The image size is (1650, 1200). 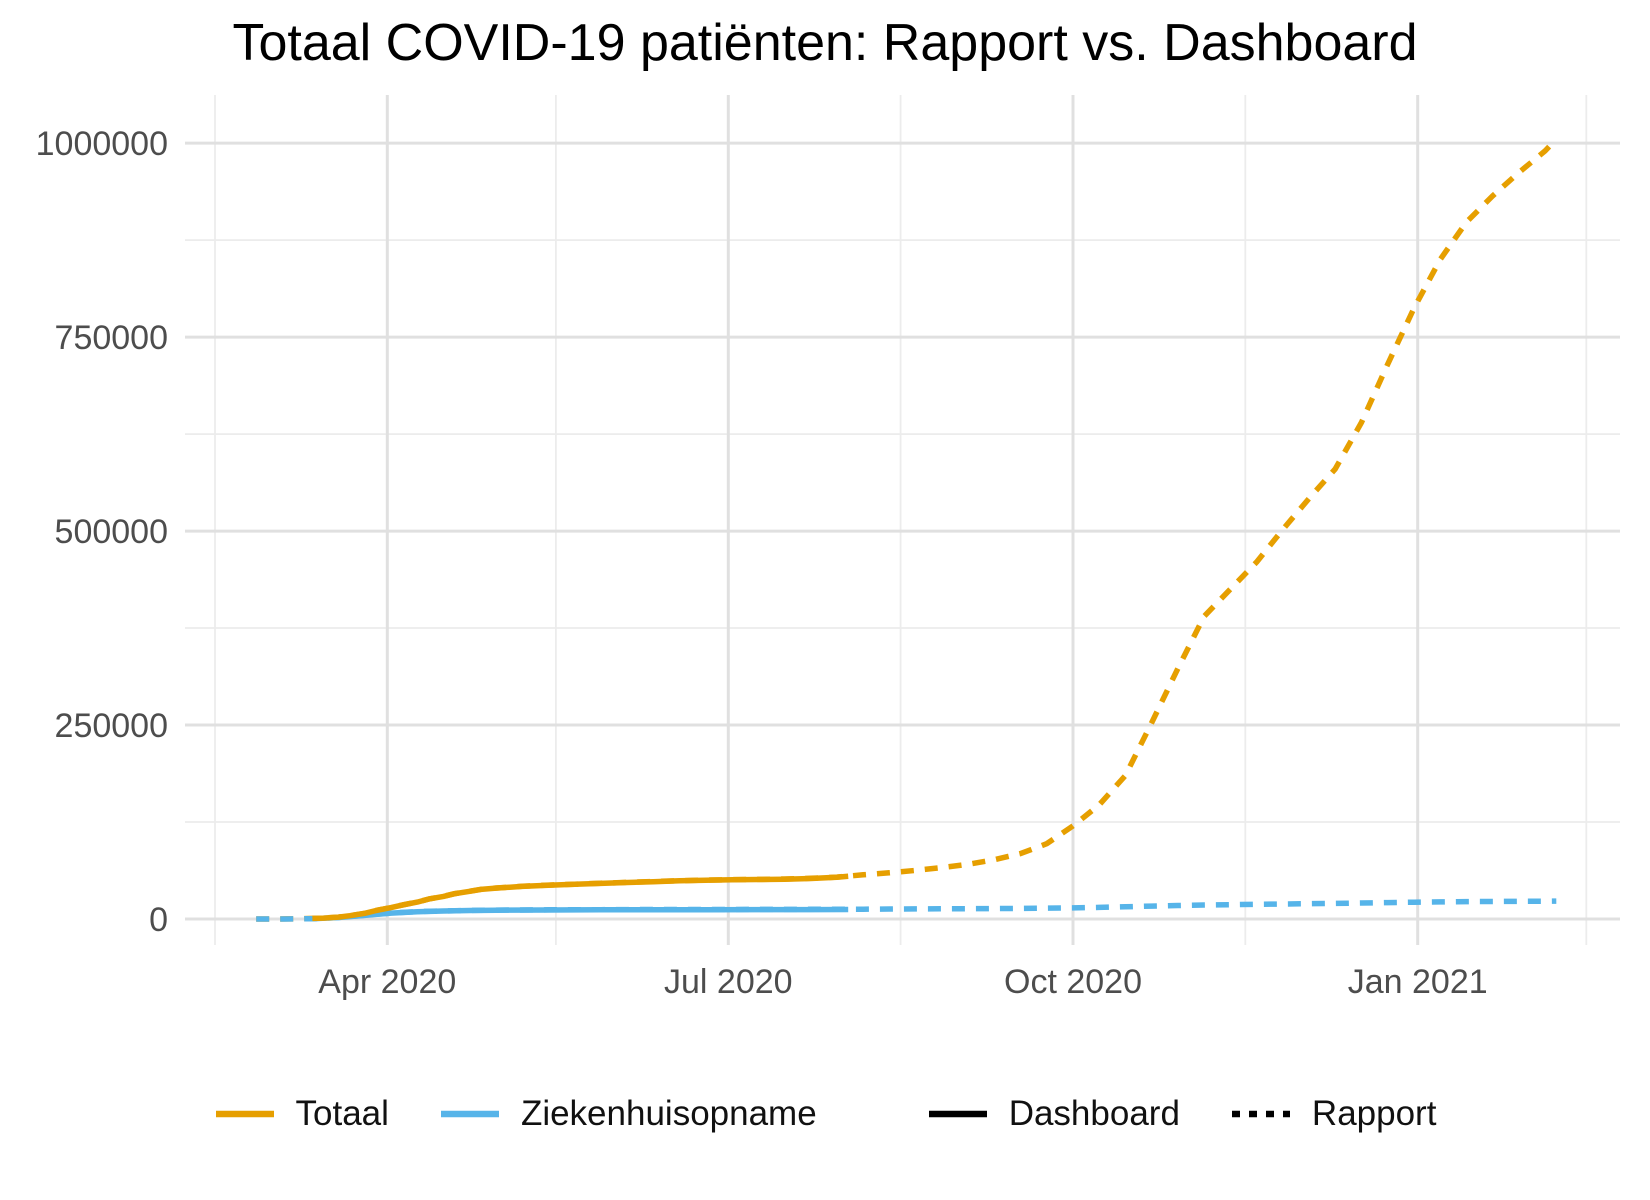 I want to click on series-dashboard-totaal-line, so click(x=580, y=897).